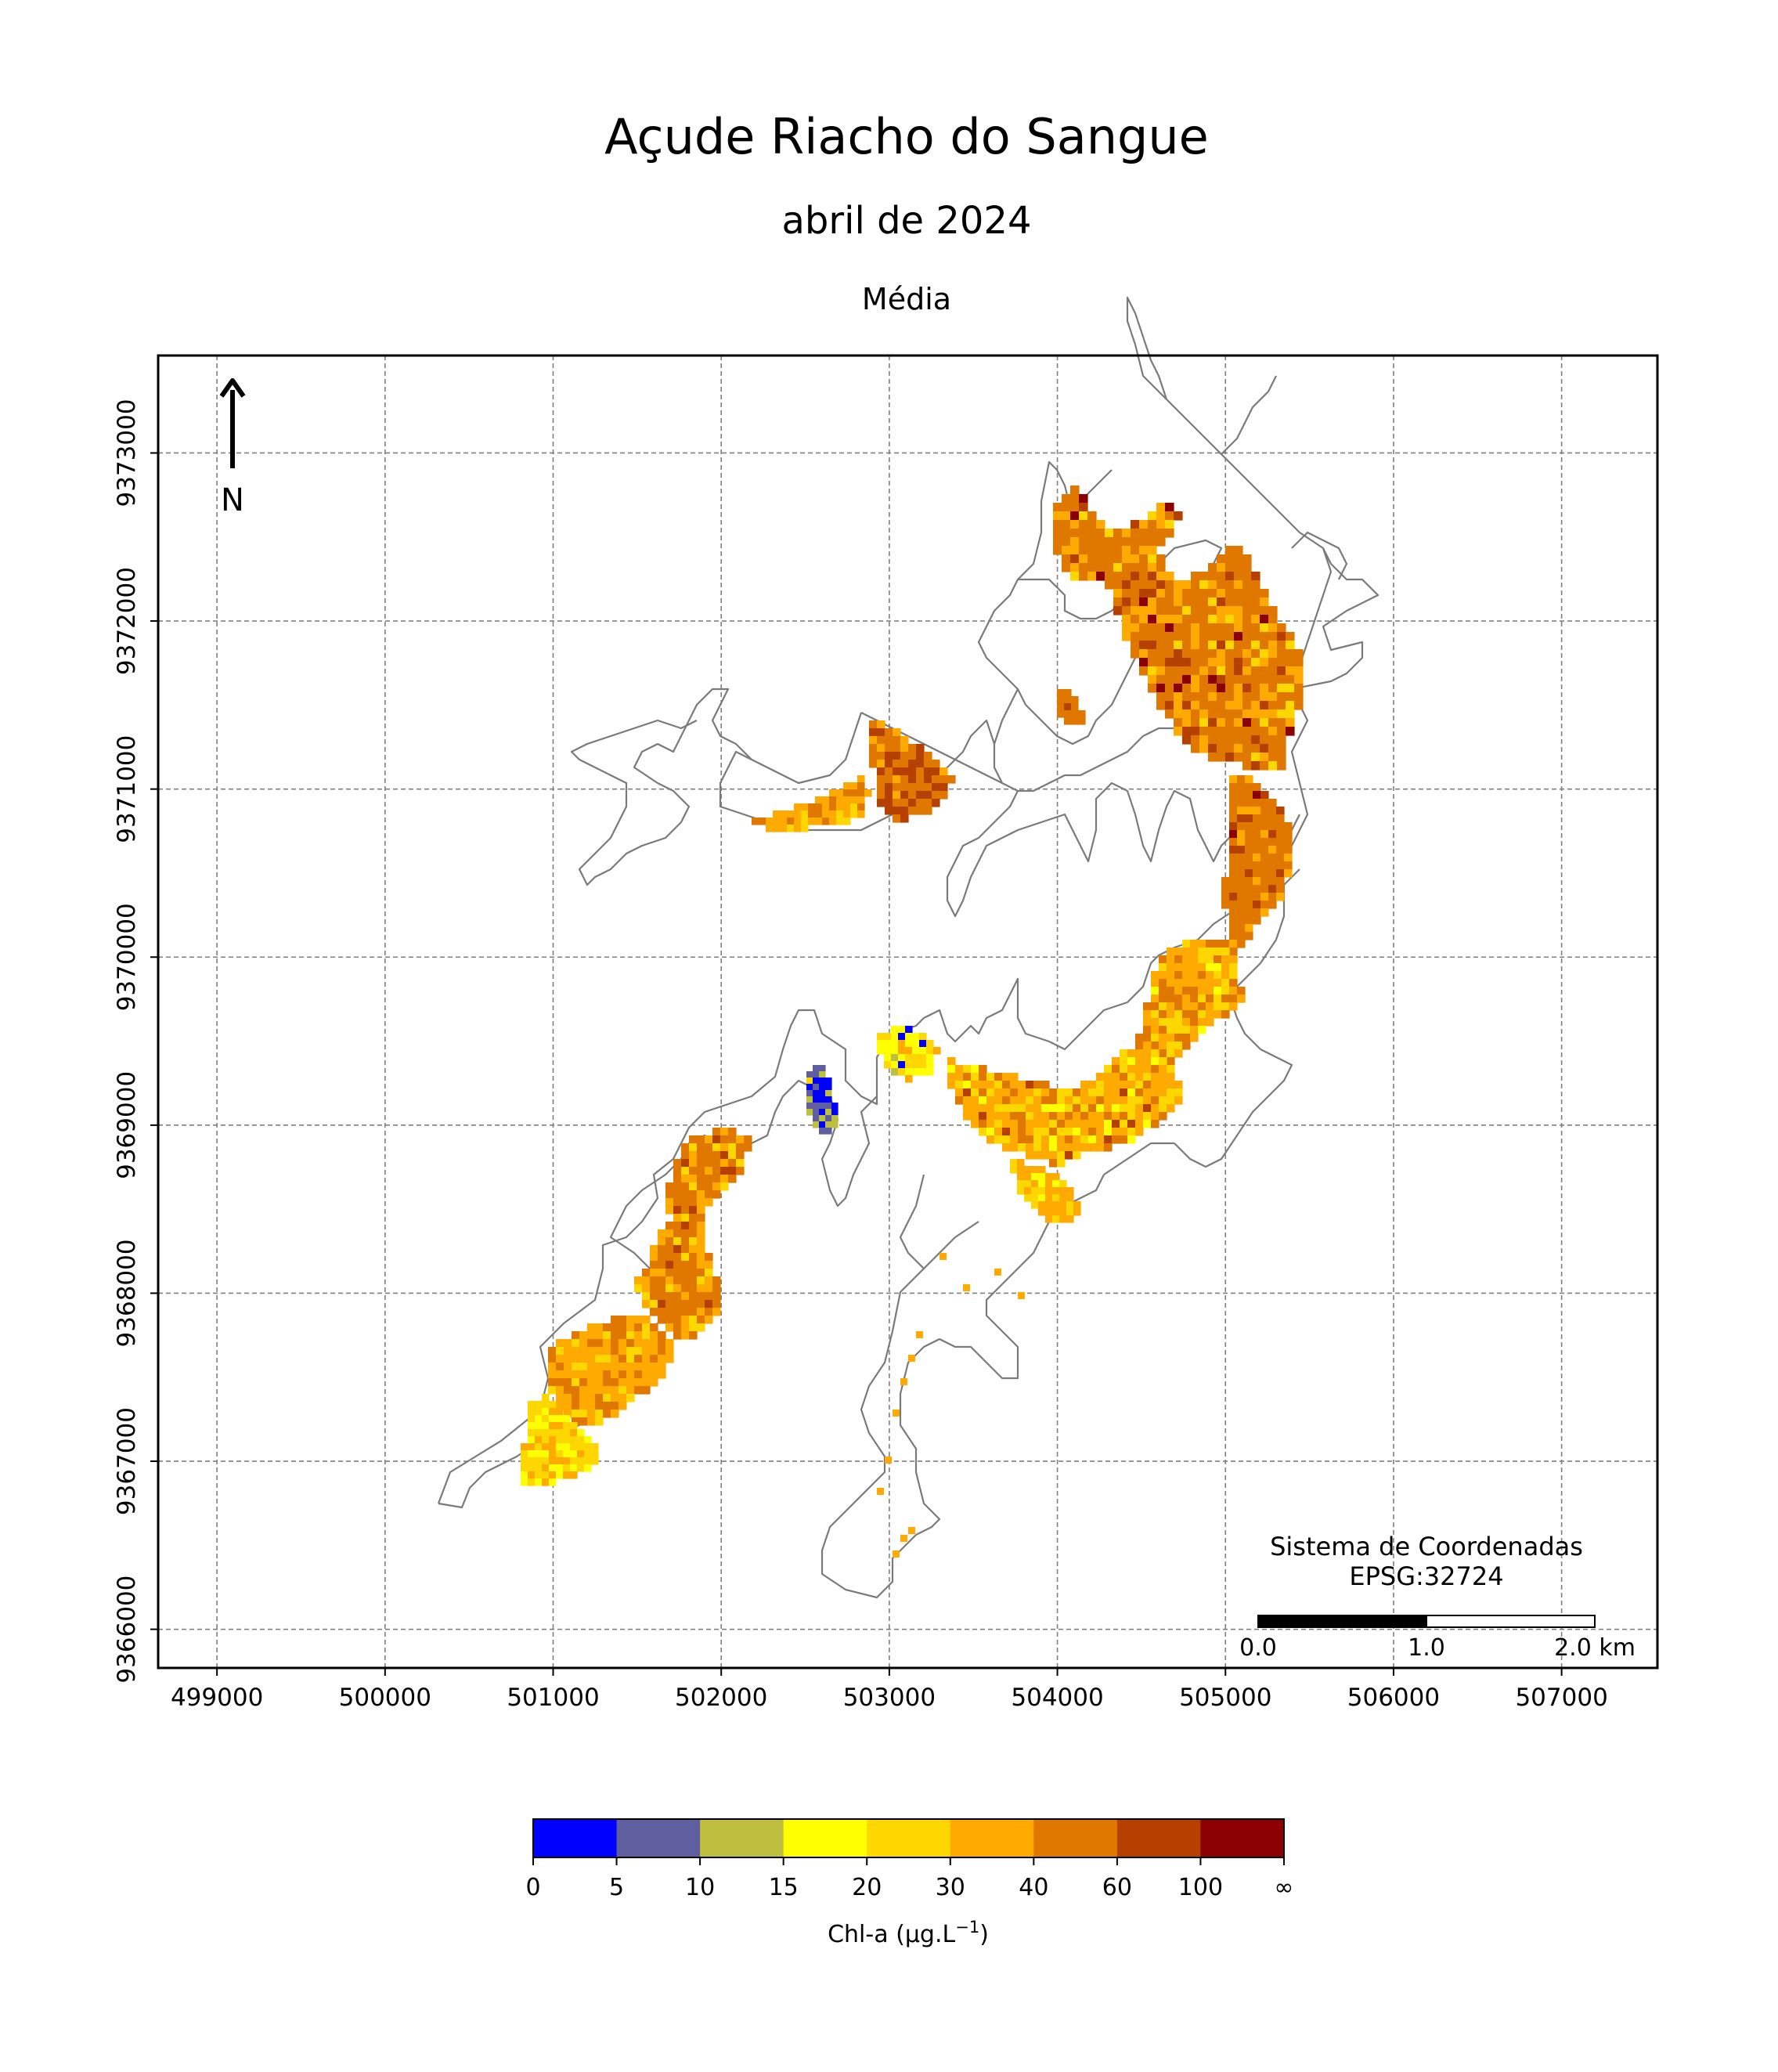 The width and height of the screenshot is (1778, 2072). I want to click on colorbar-tick-label: 60, so click(1117, 1887).